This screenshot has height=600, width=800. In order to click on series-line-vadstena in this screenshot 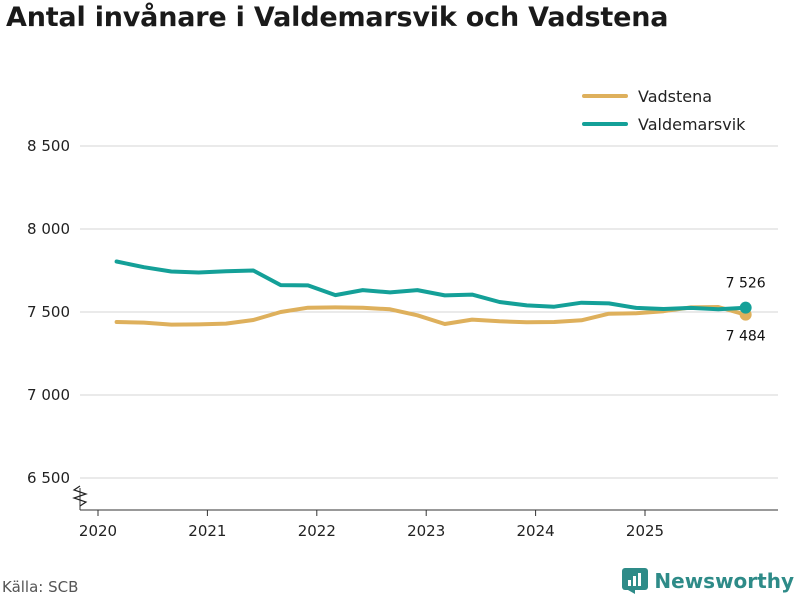, I will do `click(431, 316)`.